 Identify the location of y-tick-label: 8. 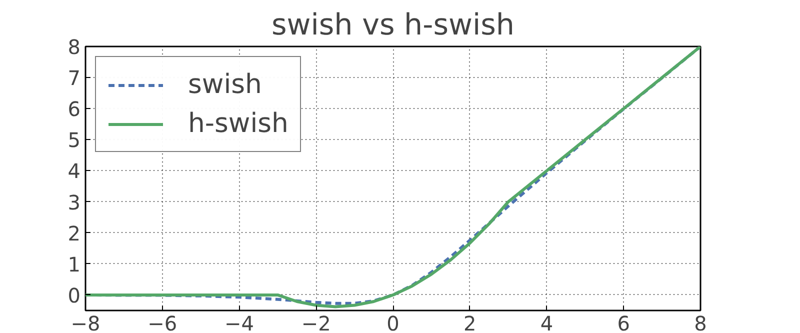
(74, 47).